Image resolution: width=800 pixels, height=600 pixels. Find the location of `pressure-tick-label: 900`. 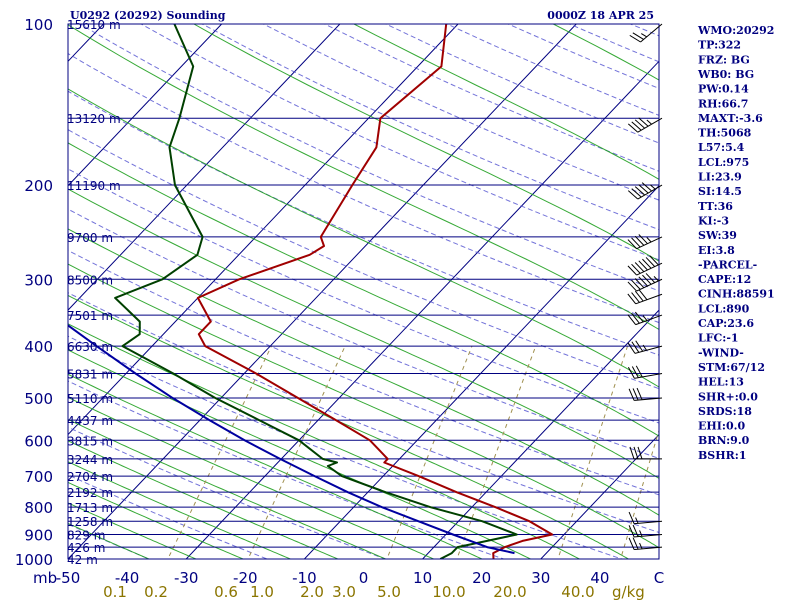

pressure-tick-label: 900 is located at coordinates (38, 536).